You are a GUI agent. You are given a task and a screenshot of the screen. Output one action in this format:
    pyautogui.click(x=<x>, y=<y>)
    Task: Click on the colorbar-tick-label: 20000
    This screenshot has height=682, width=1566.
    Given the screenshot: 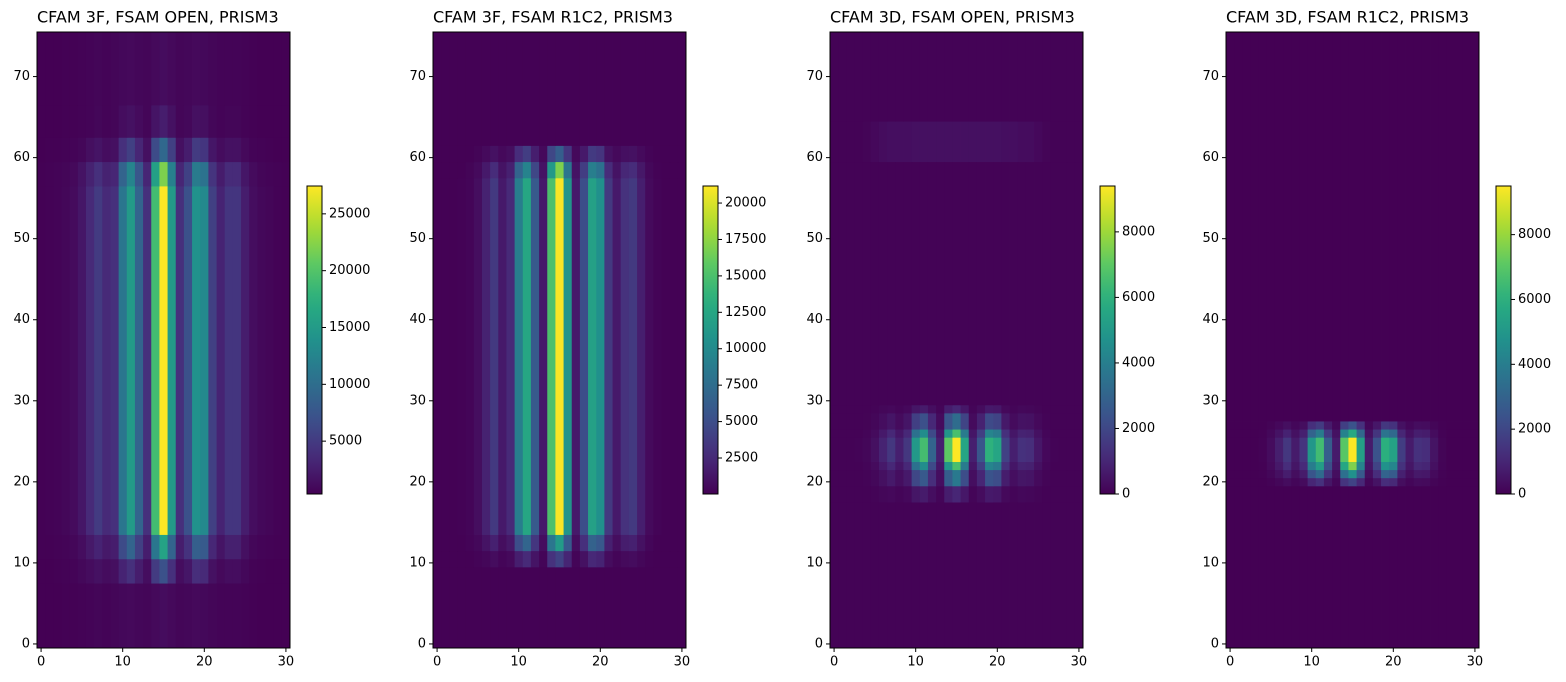 What is the action you would take?
    pyautogui.click(x=745, y=203)
    